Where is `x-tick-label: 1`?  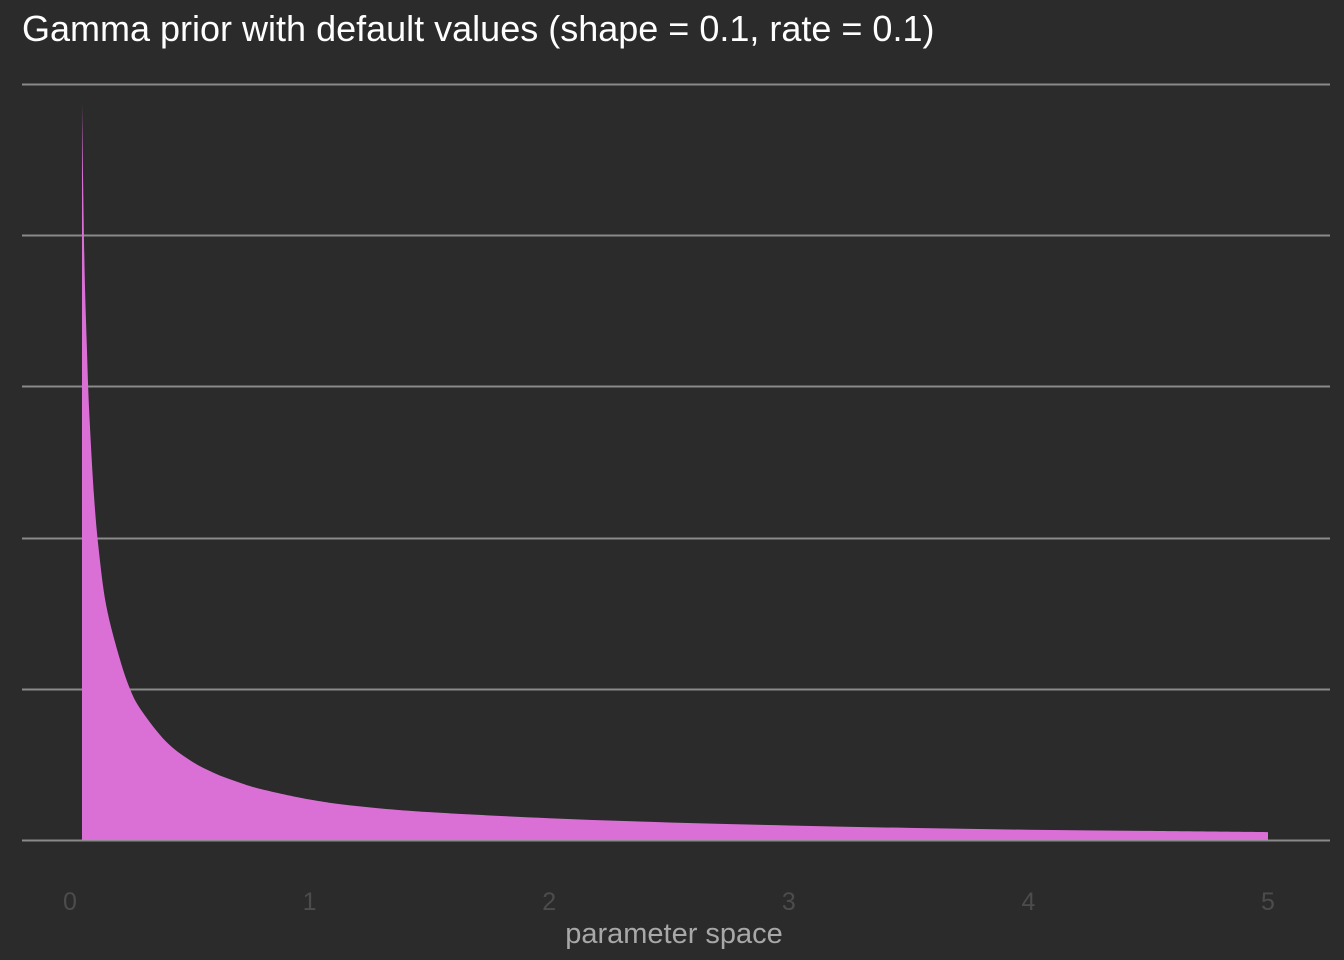
x-tick-label: 1 is located at coordinates (310, 902).